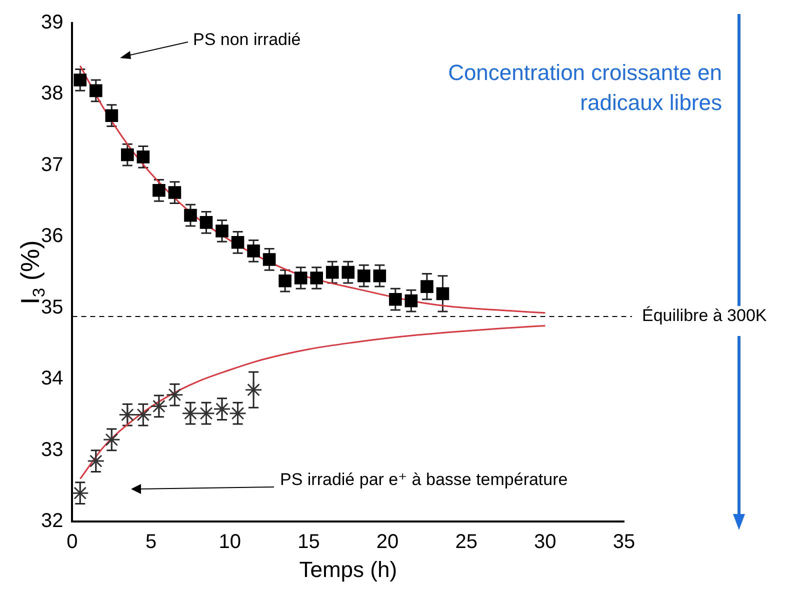 The width and height of the screenshot is (812, 596). What do you see at coordinates (705, 316) in the screenshot?
I see `ref-line-label: Équilibre à 300K` at bounding box center [705, 316].